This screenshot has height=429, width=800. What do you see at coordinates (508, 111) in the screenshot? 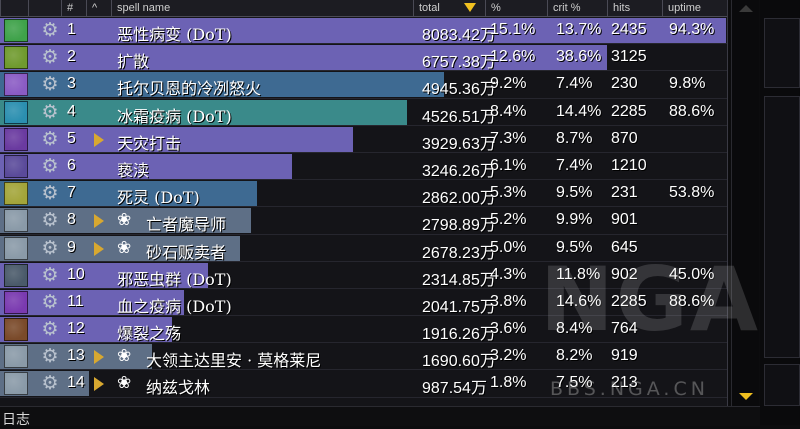
I see `percent-value: 8.4%` at bounding box center [508, 111].